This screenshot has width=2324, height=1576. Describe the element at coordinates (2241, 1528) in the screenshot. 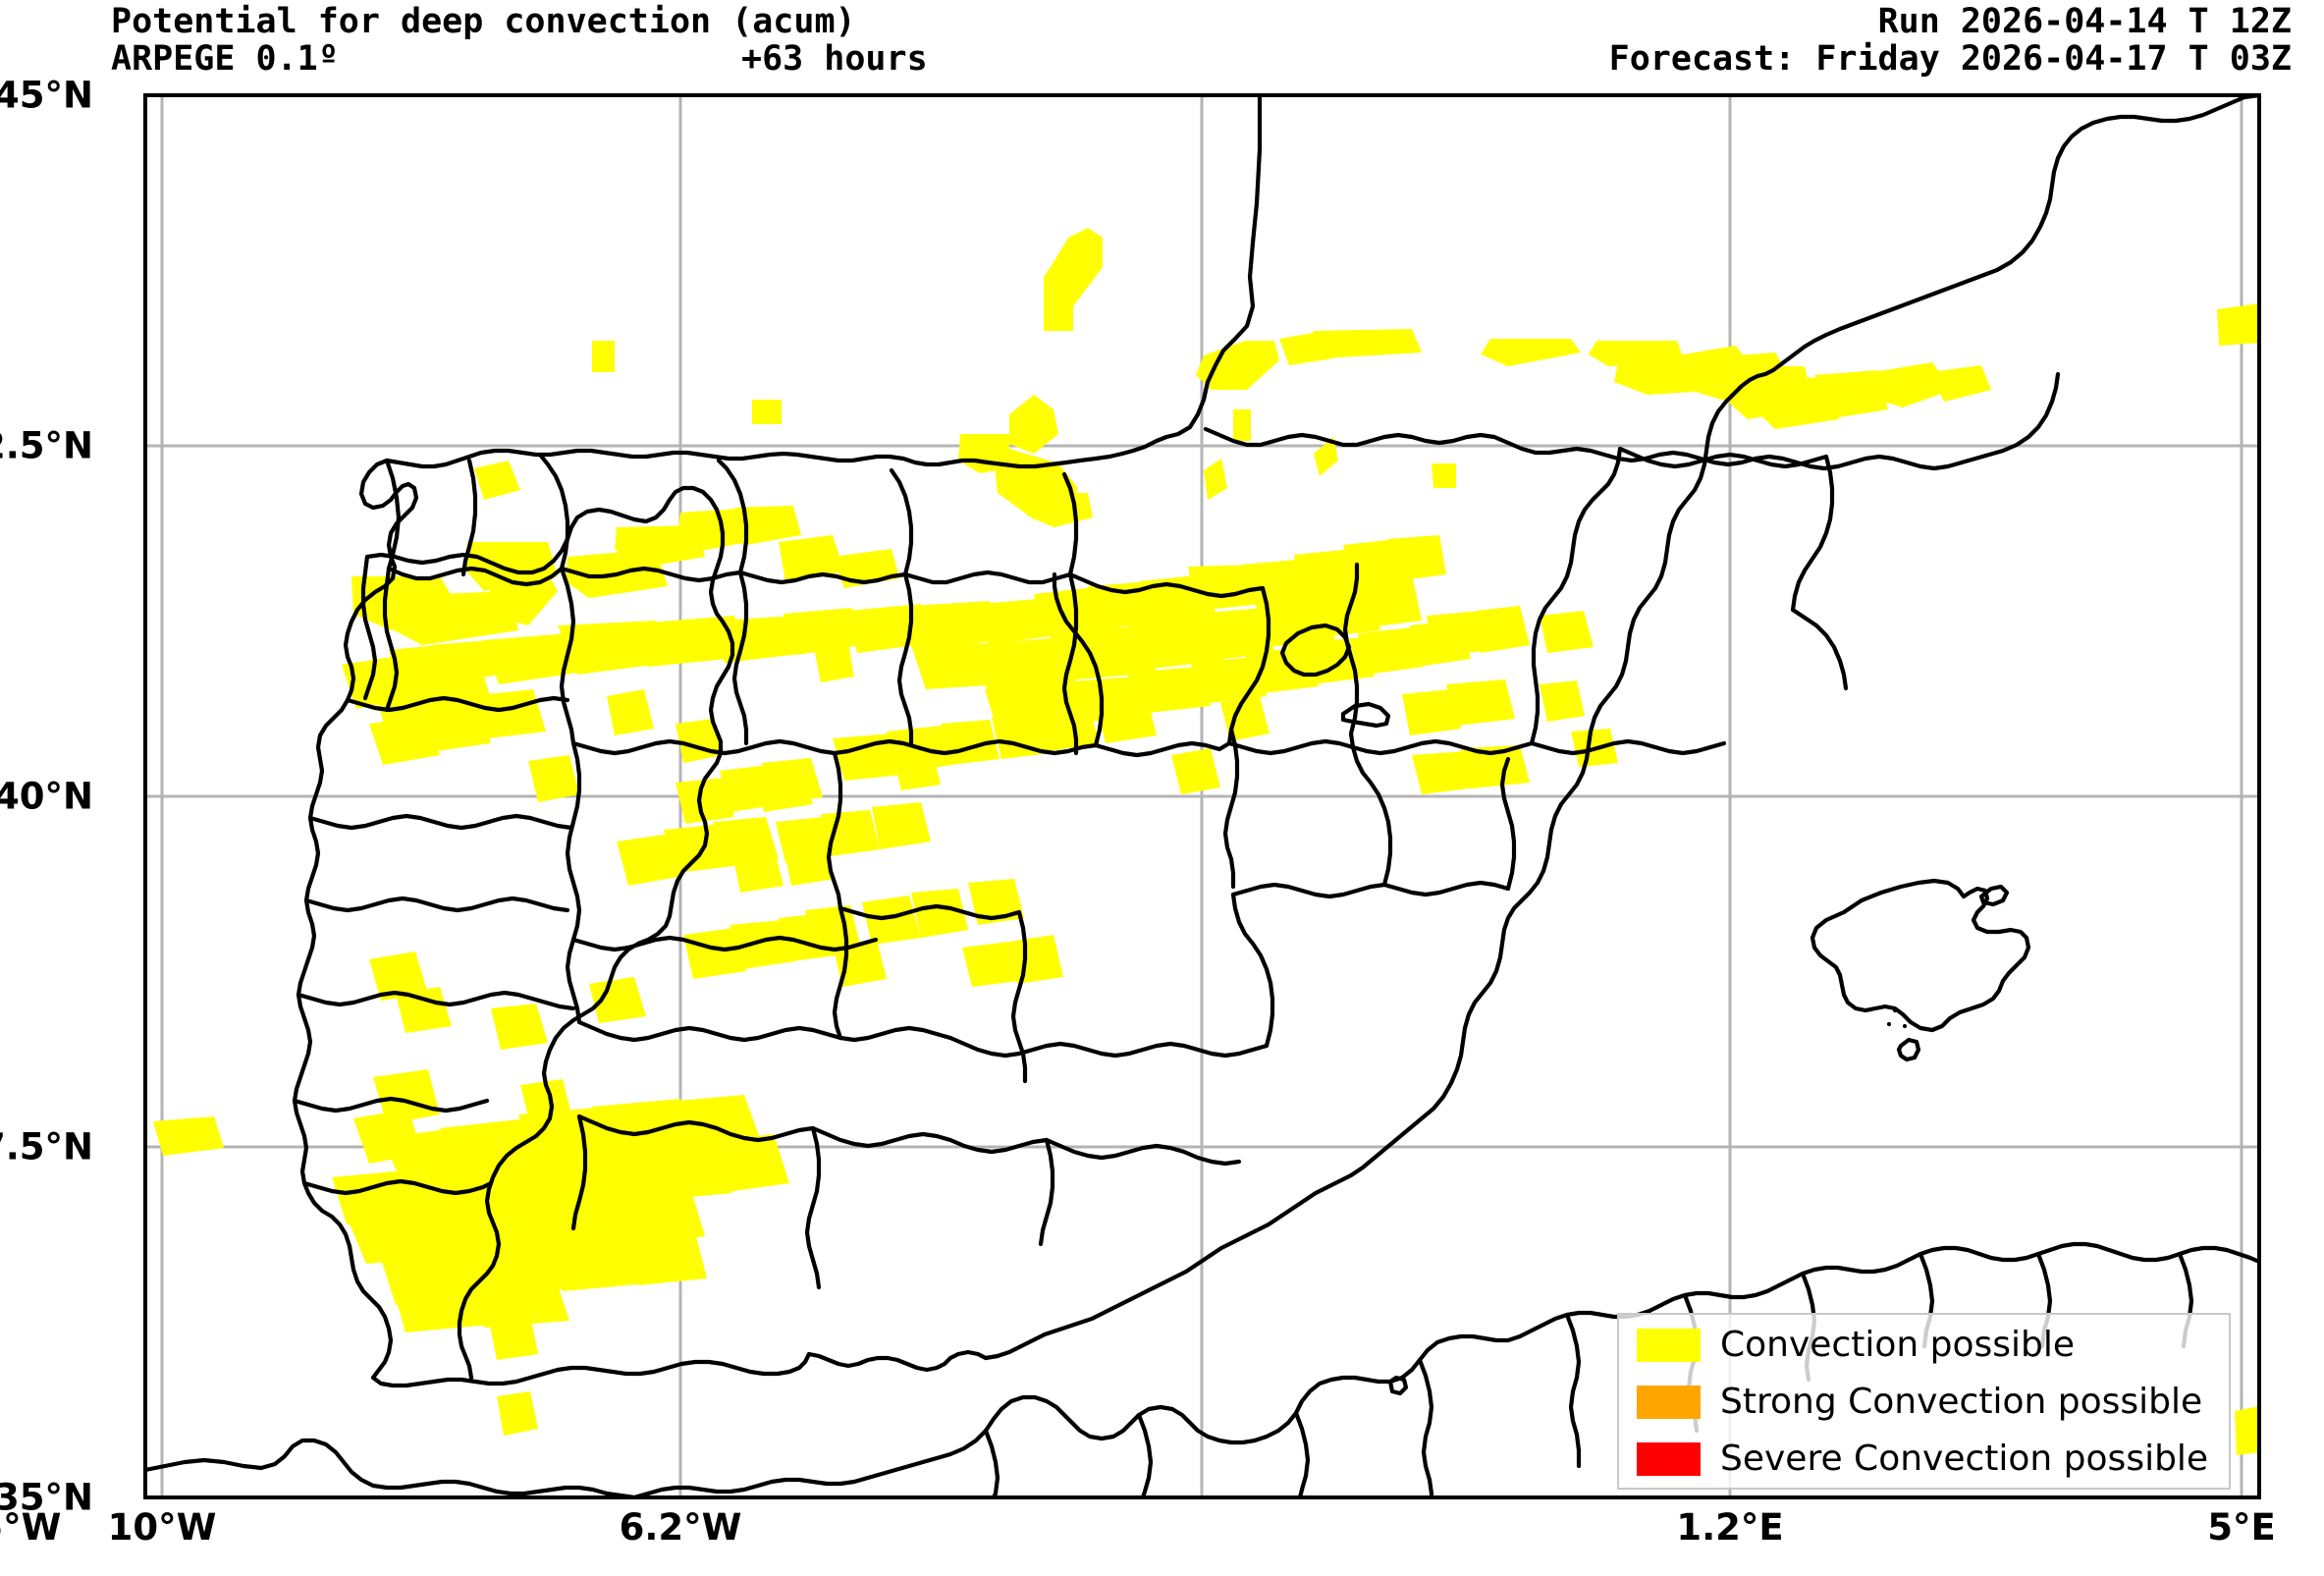

I see `x-tick-4: 5°E` at that location.